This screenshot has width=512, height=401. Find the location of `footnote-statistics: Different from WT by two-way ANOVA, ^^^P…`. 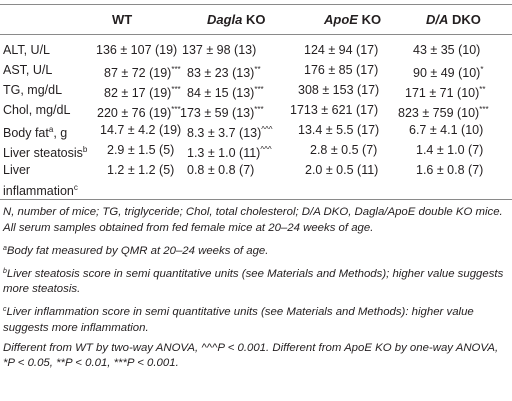

footnote-statistics: Different from WT by two-way ANOVA, ^^^P… is located at coordinates (251, 355).